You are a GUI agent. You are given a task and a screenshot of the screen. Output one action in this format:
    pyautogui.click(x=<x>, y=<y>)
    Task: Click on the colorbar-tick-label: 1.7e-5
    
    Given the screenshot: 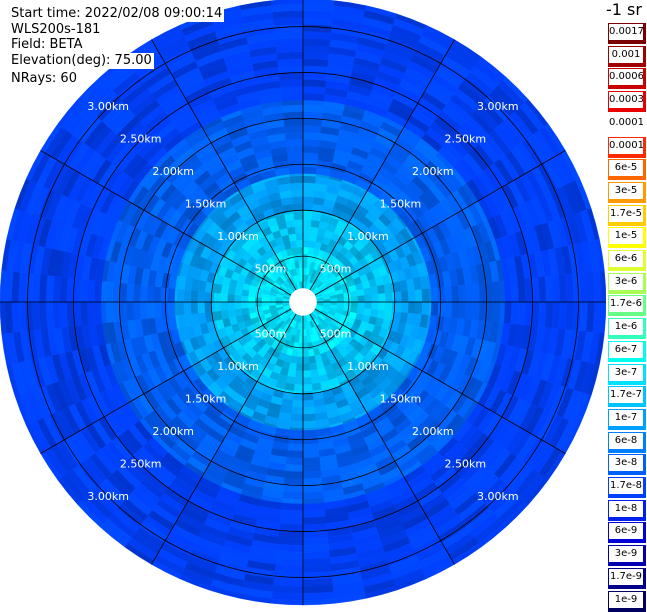 What is the action you would take?
    pyautogui.click(x=626, y=213)
    